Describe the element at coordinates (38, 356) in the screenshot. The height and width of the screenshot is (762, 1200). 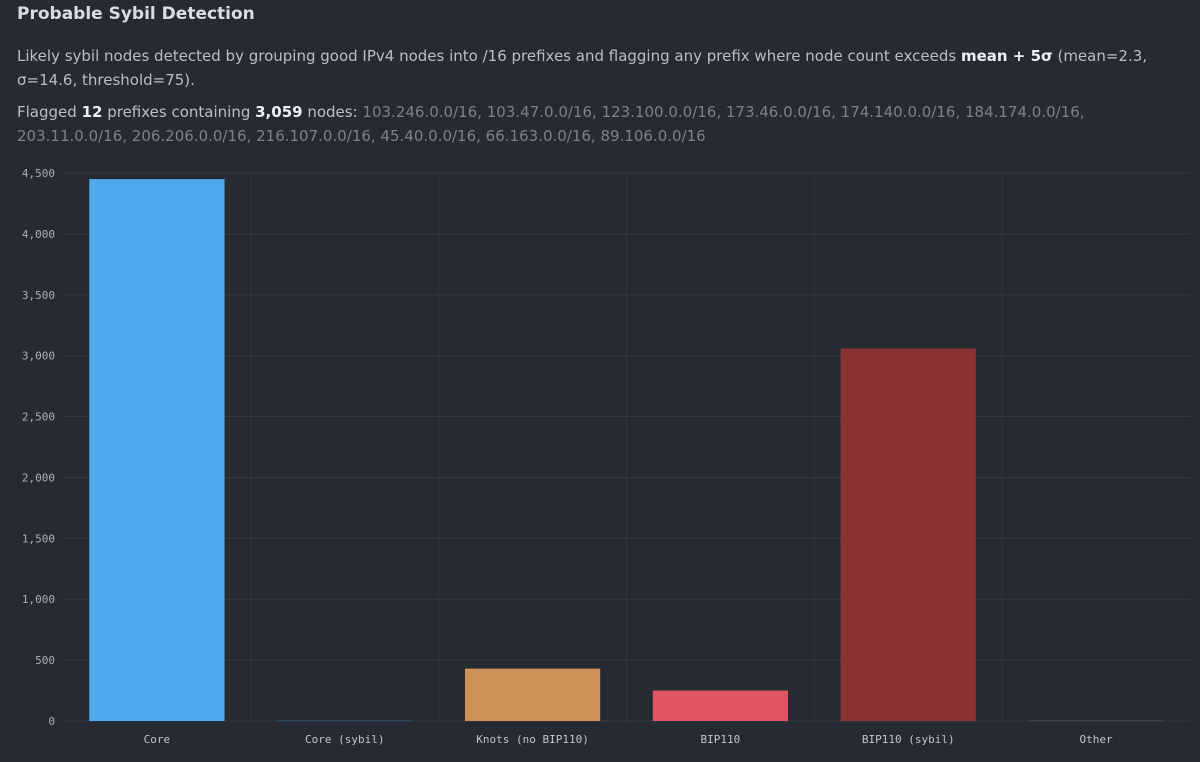
I see `y-tick-label: 3,000` at that location.